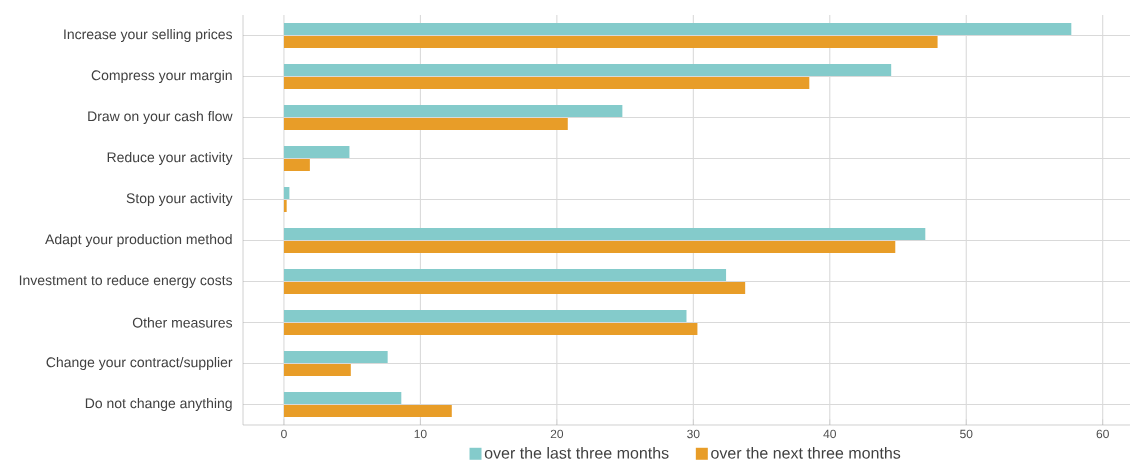 This screenshot has width=1131, height=463. I want to click on y-tick-label: Reduce your activity, so click(170, 158).